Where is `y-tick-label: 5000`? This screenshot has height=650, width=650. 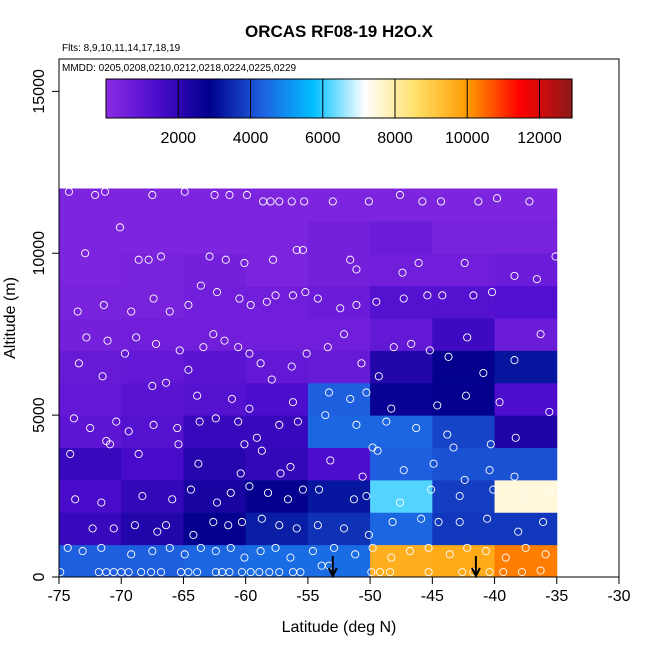 y-tick-label: 5000 is located at coordinates (39, 415).